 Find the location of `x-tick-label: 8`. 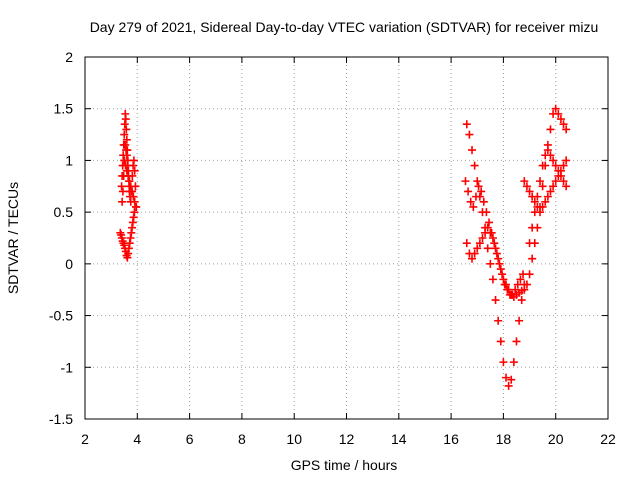

x-tick-label: 8 is located at coordinates (242, 439).